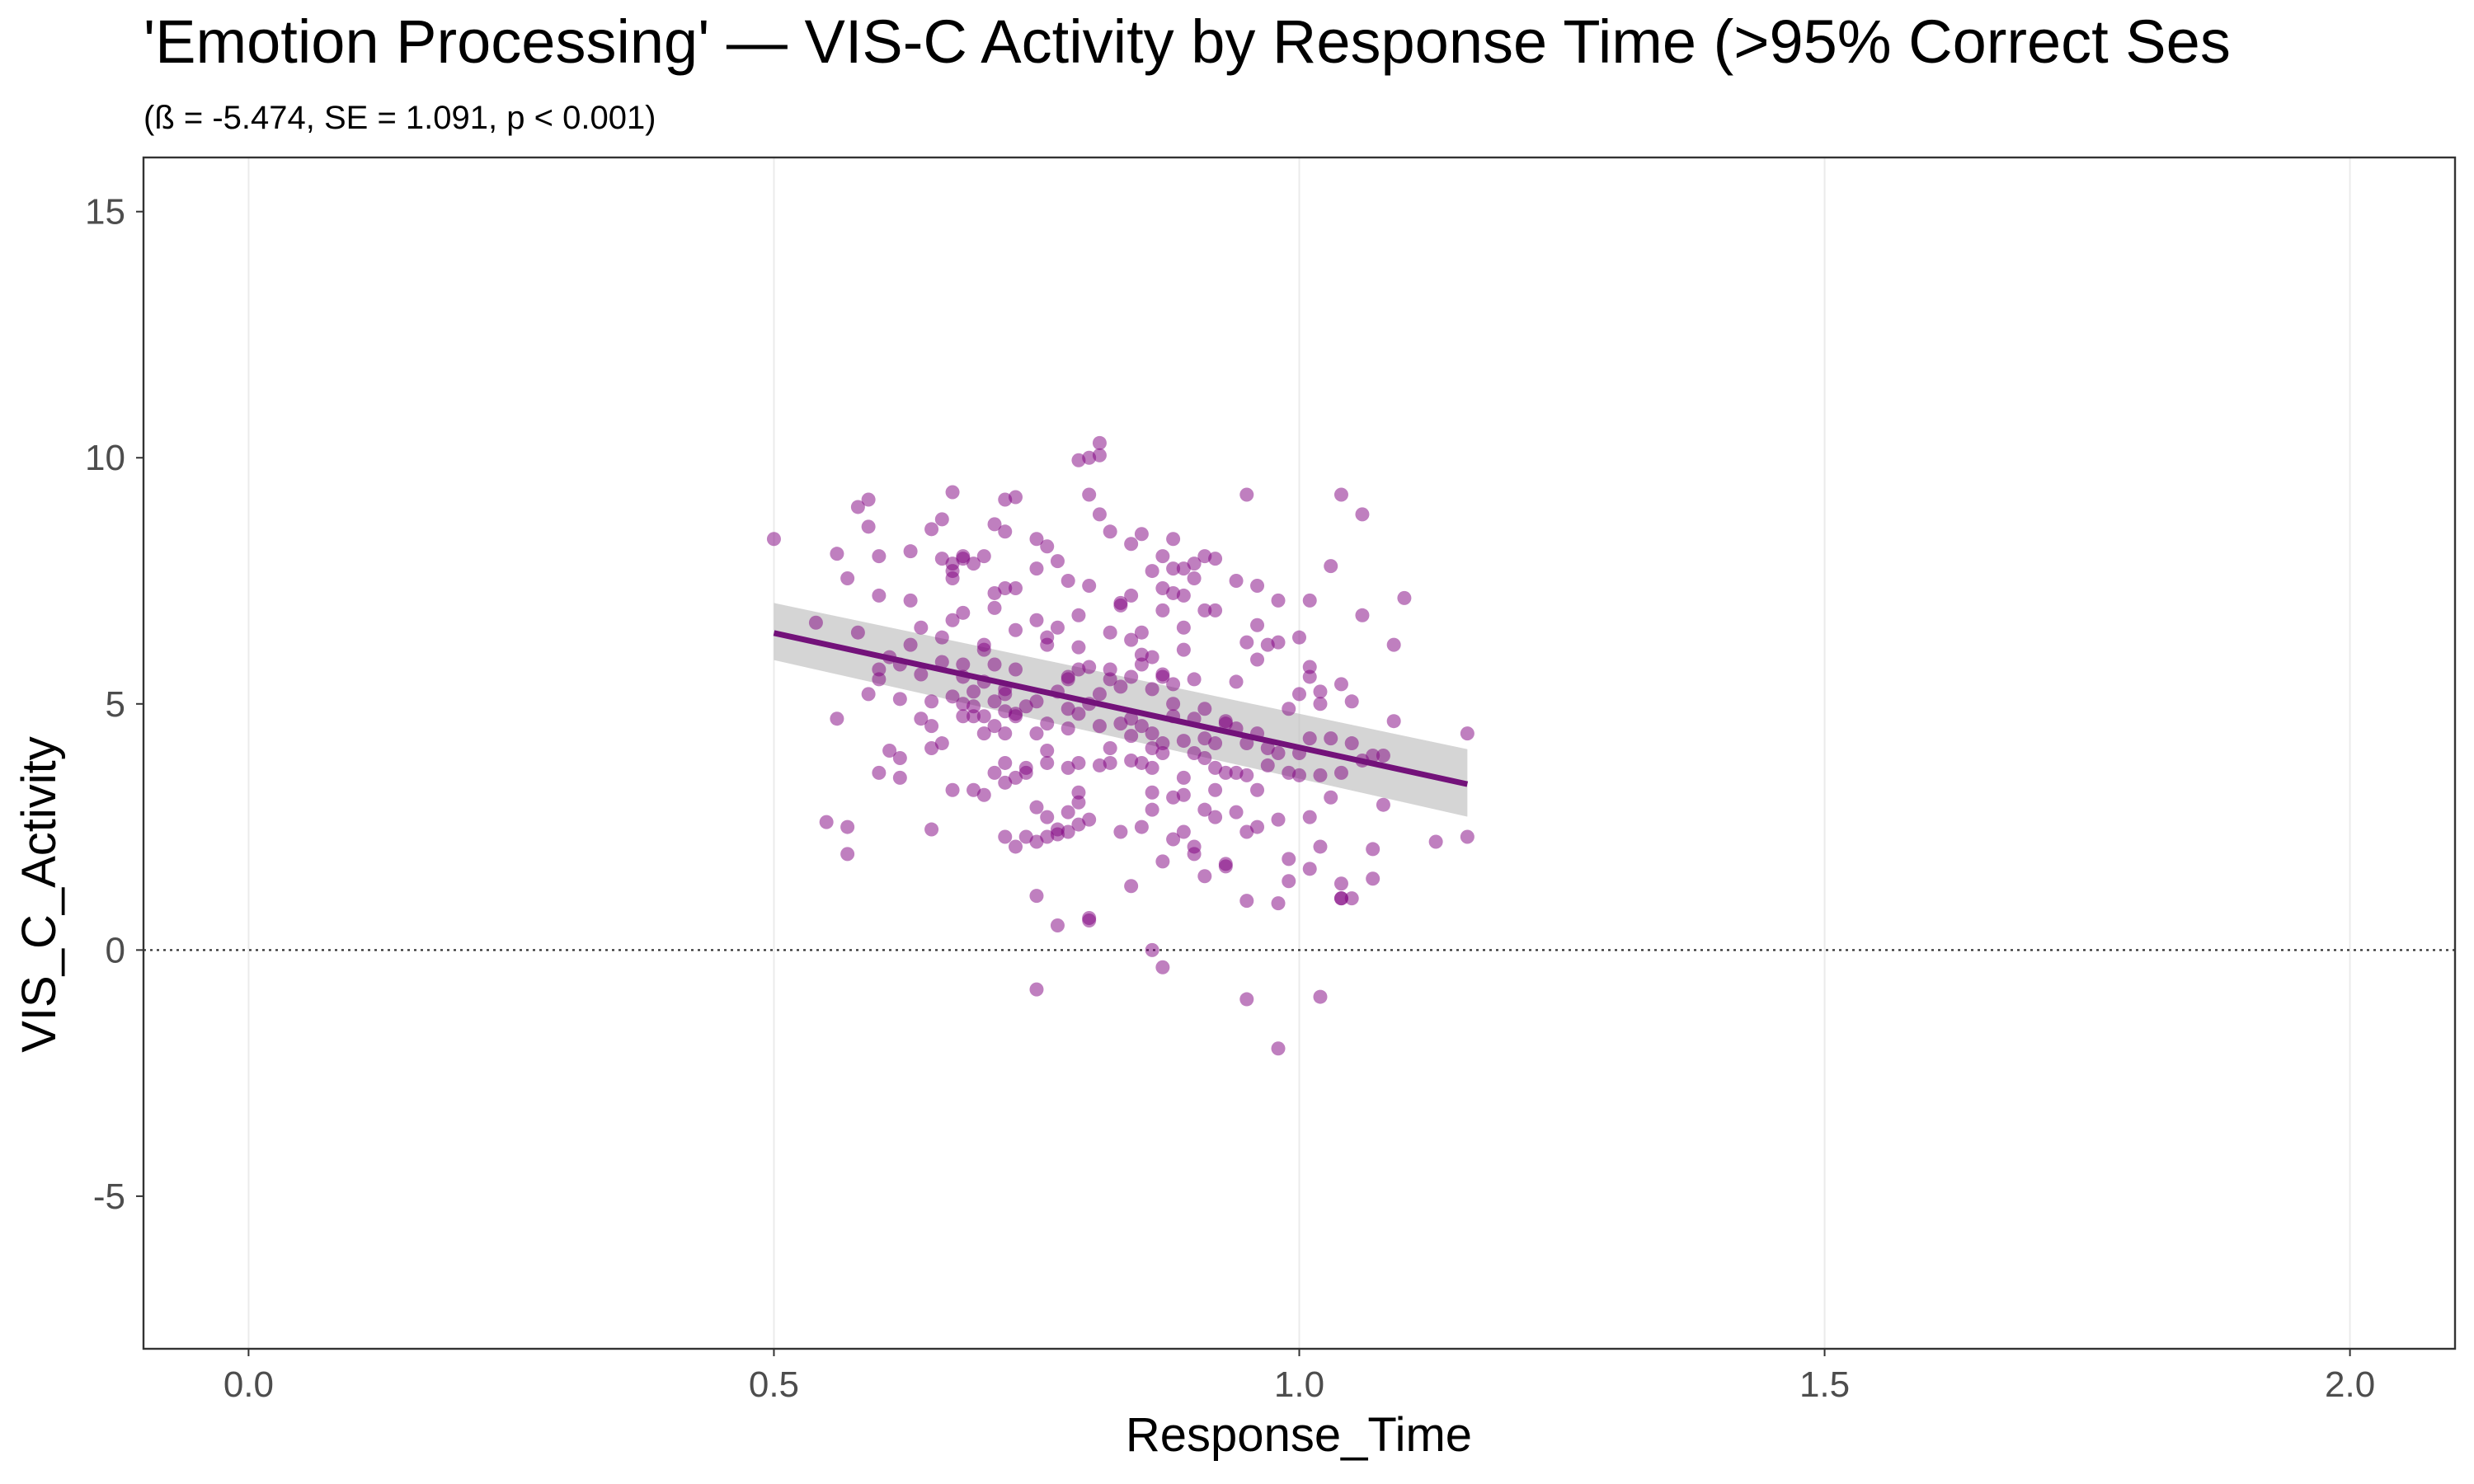  I want to click on data-points, so click(1120, 745).